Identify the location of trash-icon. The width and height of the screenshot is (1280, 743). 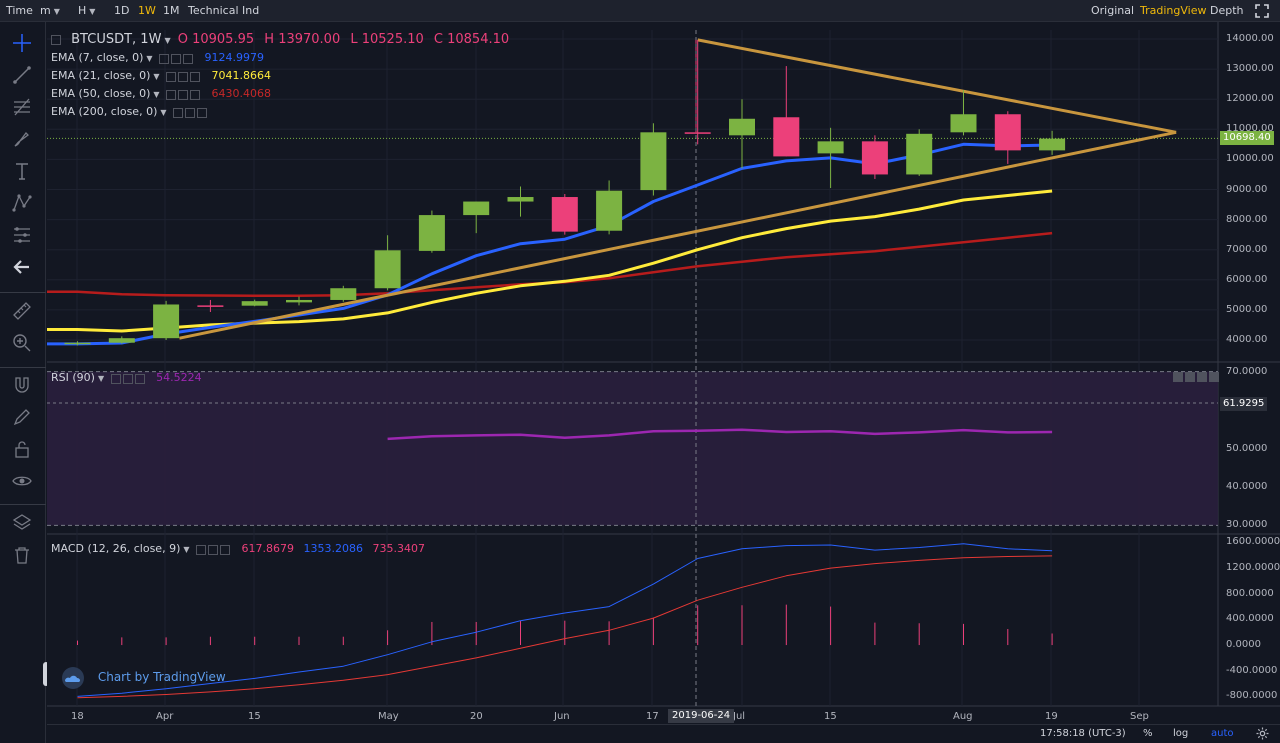
(22, 555).